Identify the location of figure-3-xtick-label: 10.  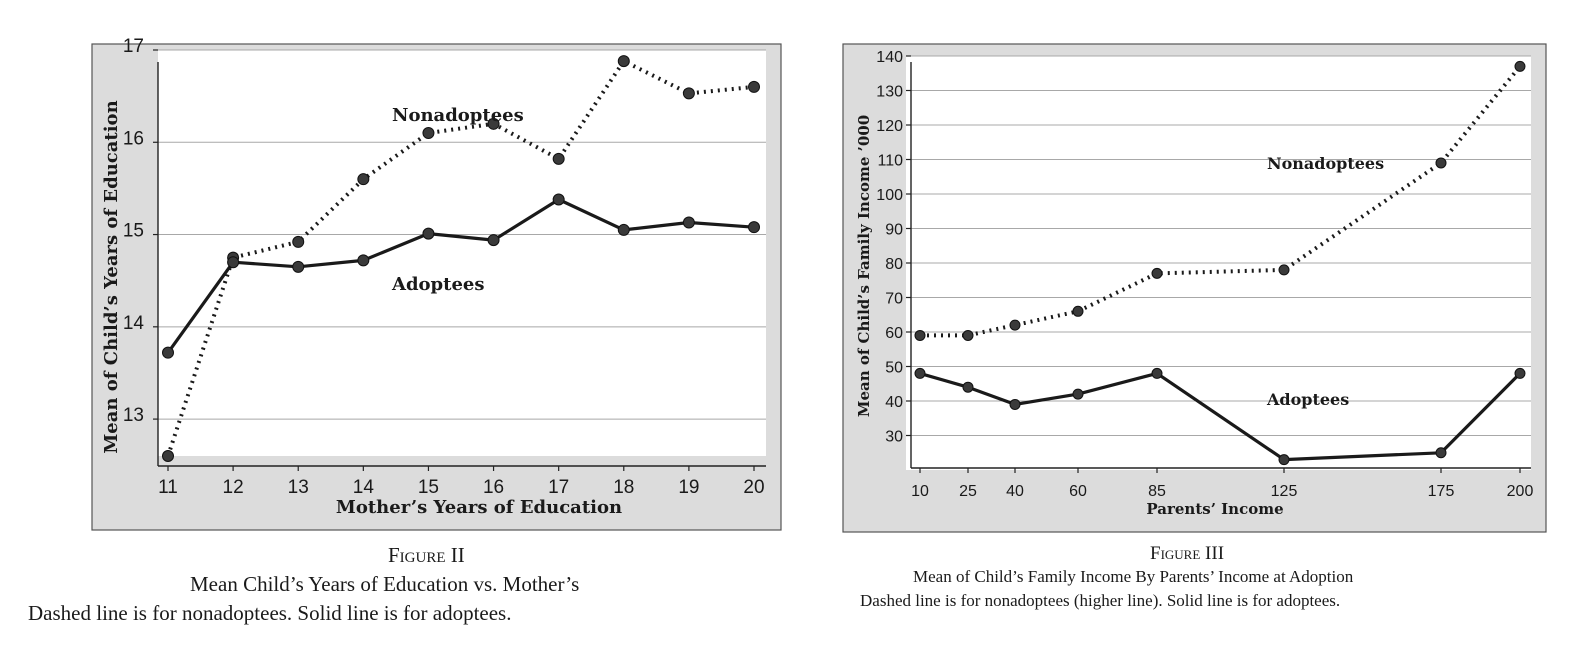
(920, 491).